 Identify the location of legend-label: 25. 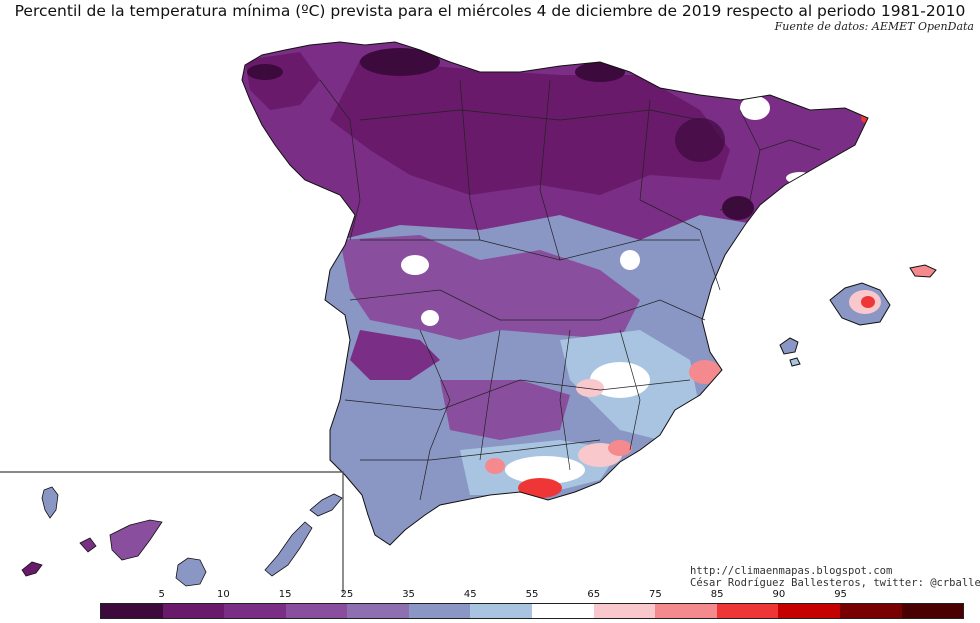
(347, 594).